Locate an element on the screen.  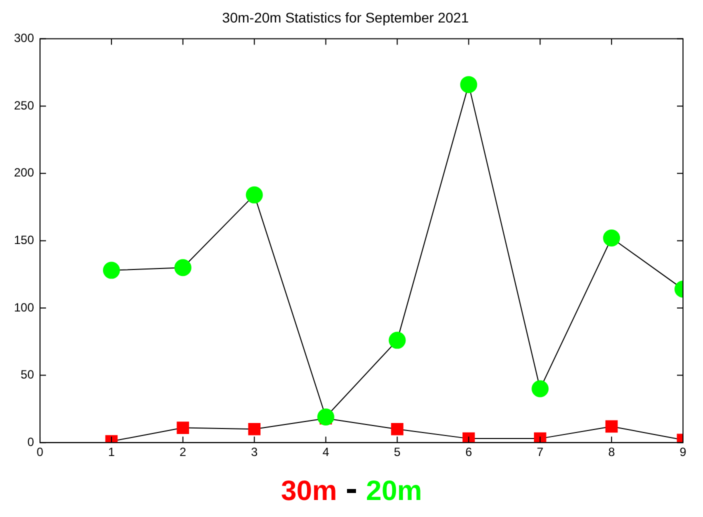
y-tick-label: 100 is located at coordinates (24, 307).